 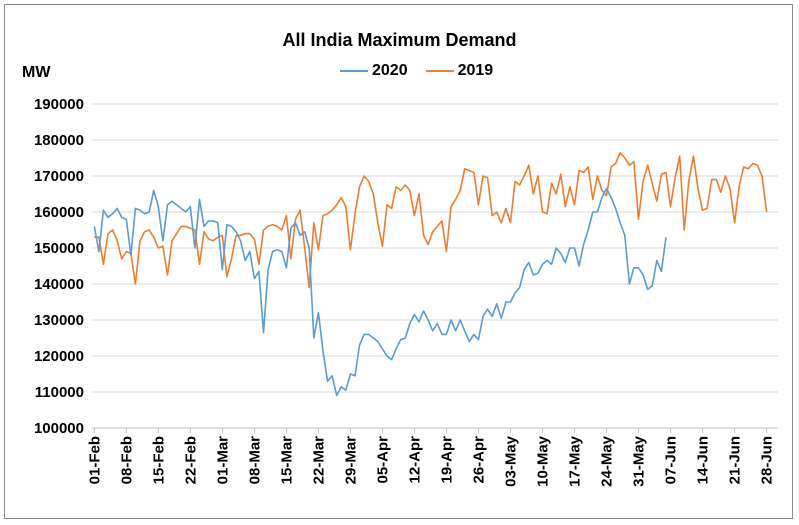 What do you see at coordinates (478, 460) in the screenshot?
I see `x-tick-label: 26-Apr` at bounding box center [478, 460].